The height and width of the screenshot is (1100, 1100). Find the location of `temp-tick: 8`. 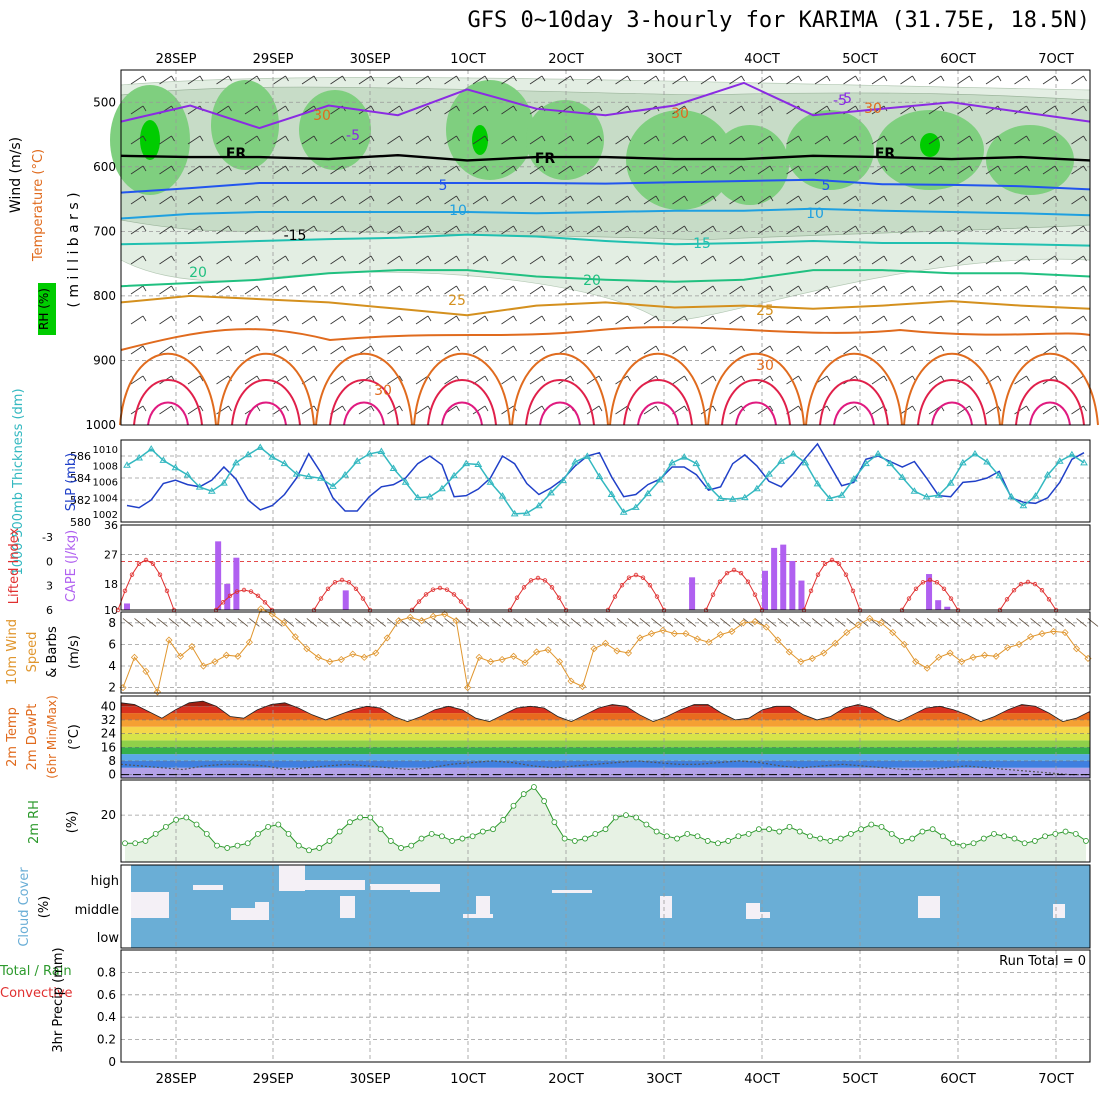

temp-tick: 8 is located at coordinates (112, 761).